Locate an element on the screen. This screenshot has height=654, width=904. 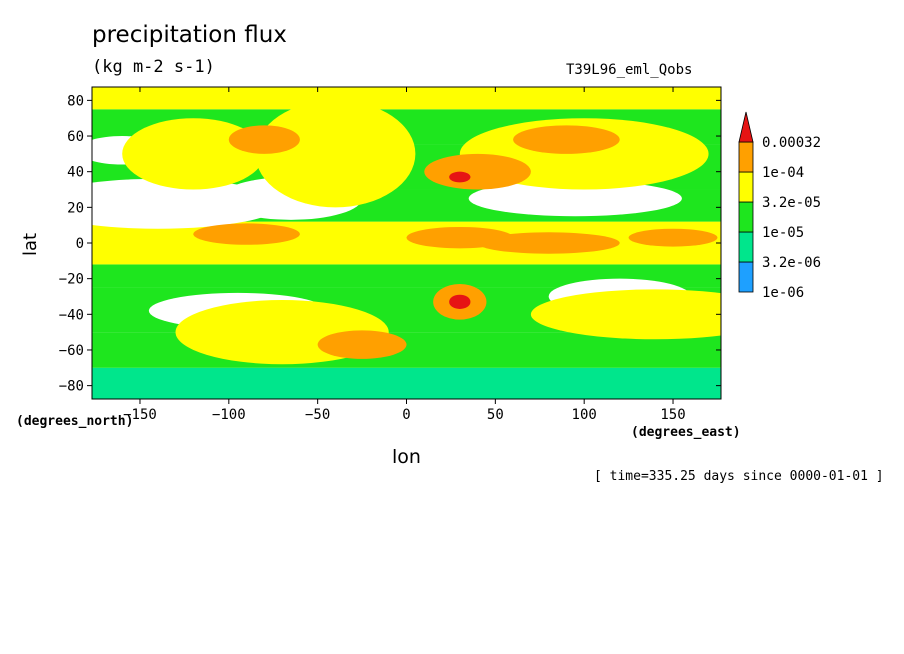
y-axis-units: (degrees_north) is located at coordinates (75, 421).